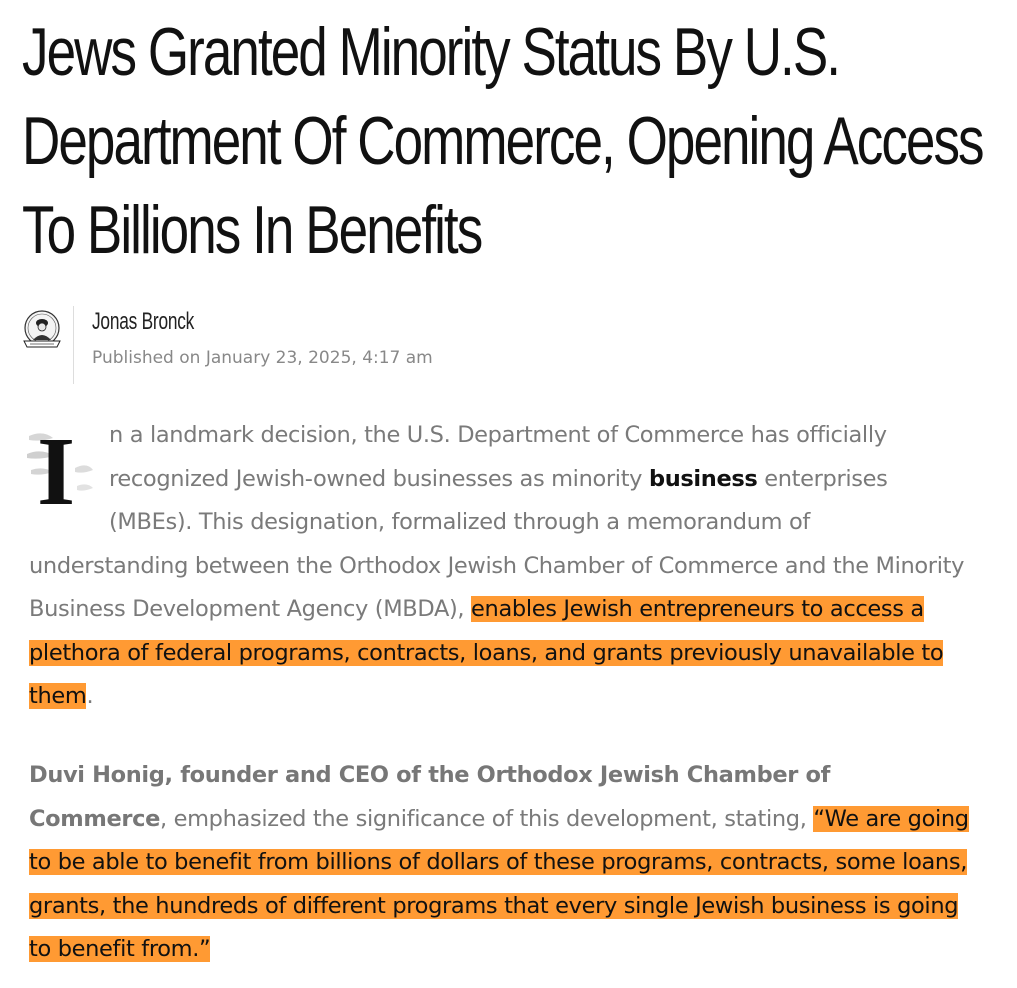  I want to click on paragraph-1-end: ., so click(90, 696).